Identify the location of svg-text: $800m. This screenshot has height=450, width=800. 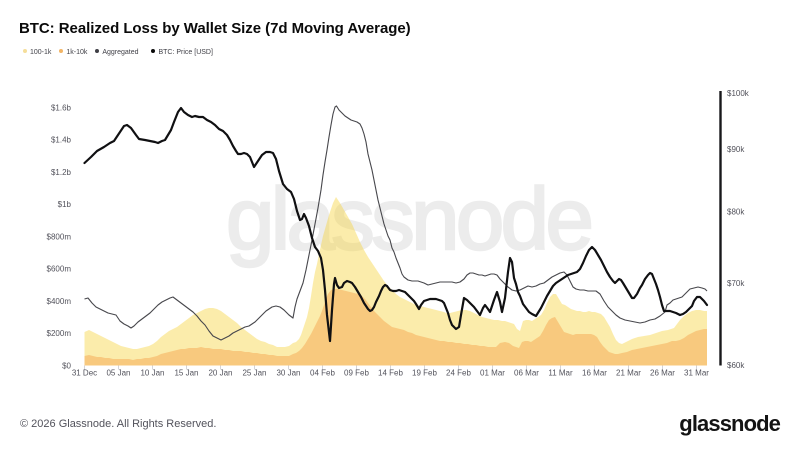
(59, 236).